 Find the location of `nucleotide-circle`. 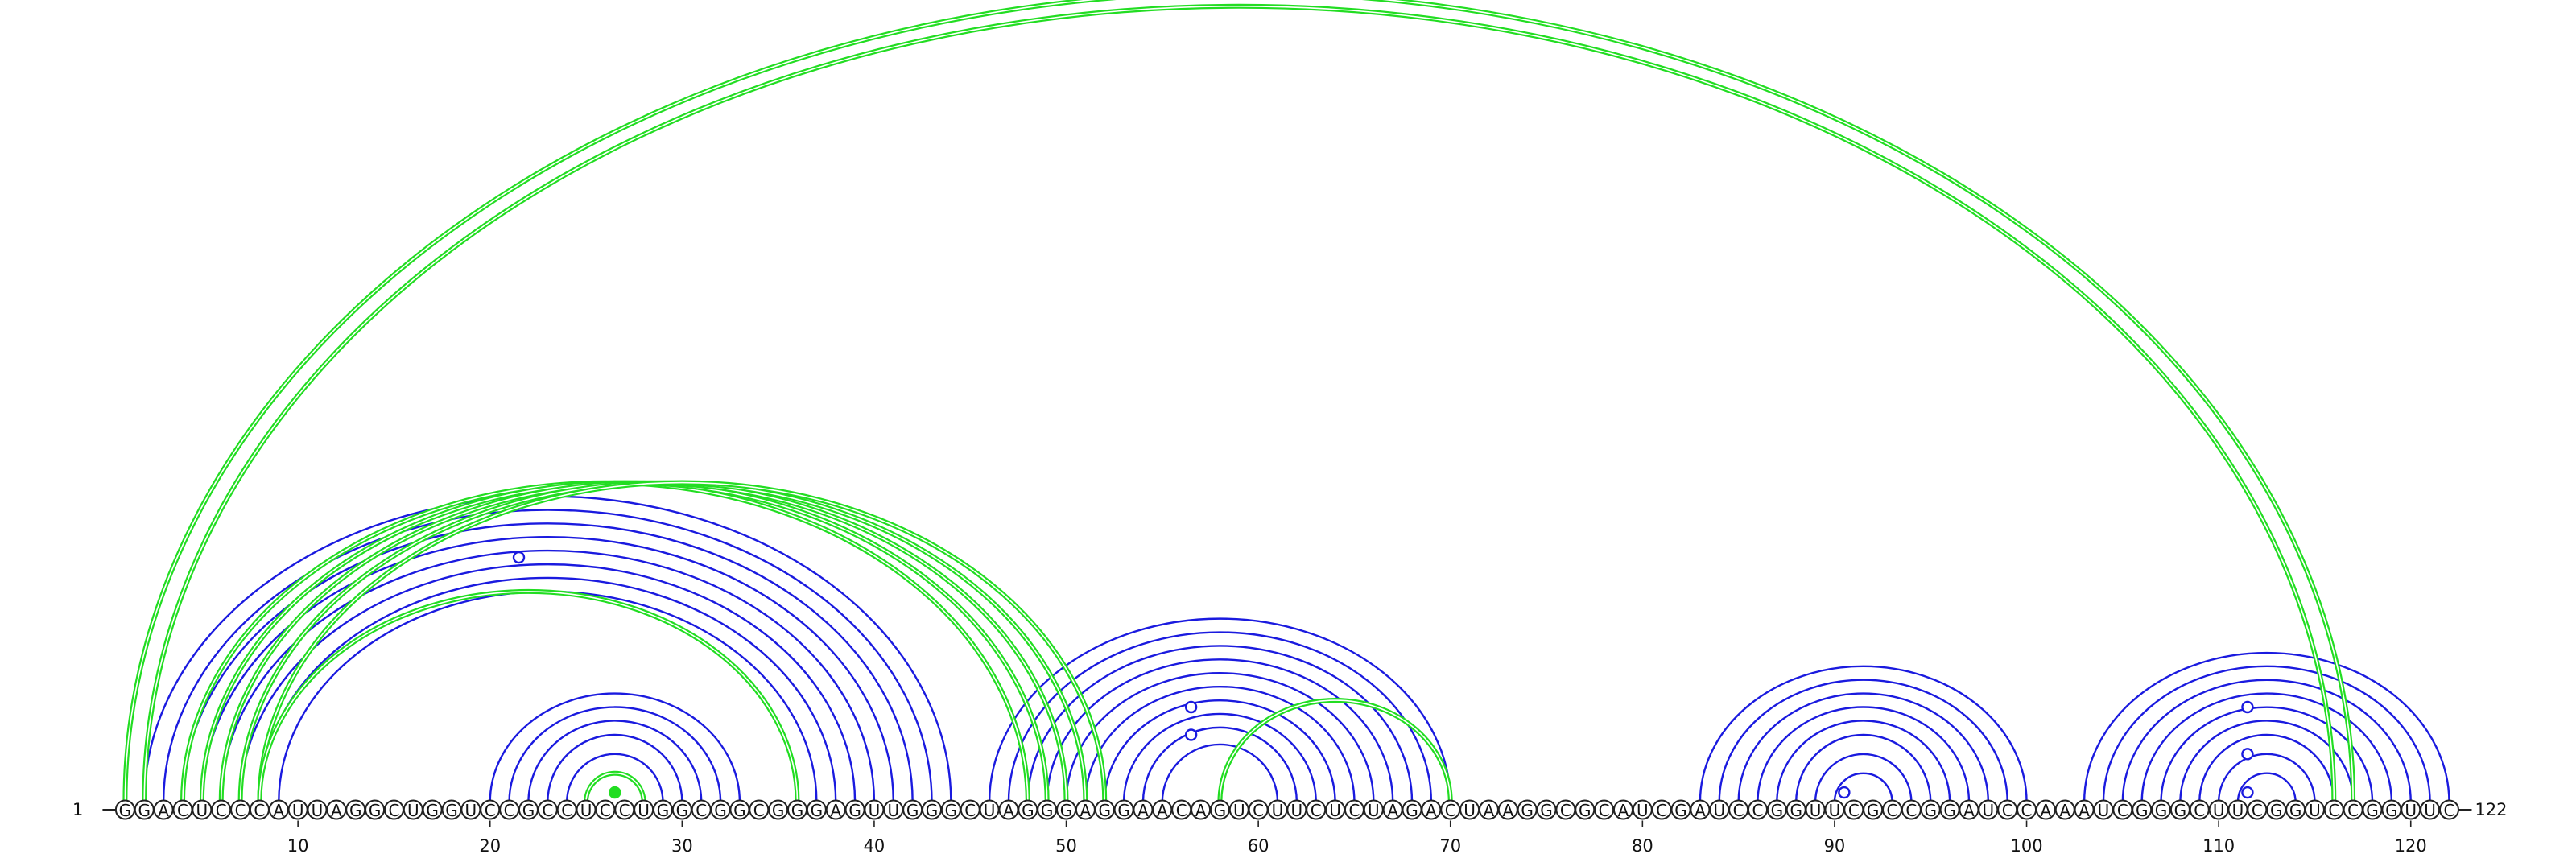

nucleotide-circle is located at coordinates (2448, 809).